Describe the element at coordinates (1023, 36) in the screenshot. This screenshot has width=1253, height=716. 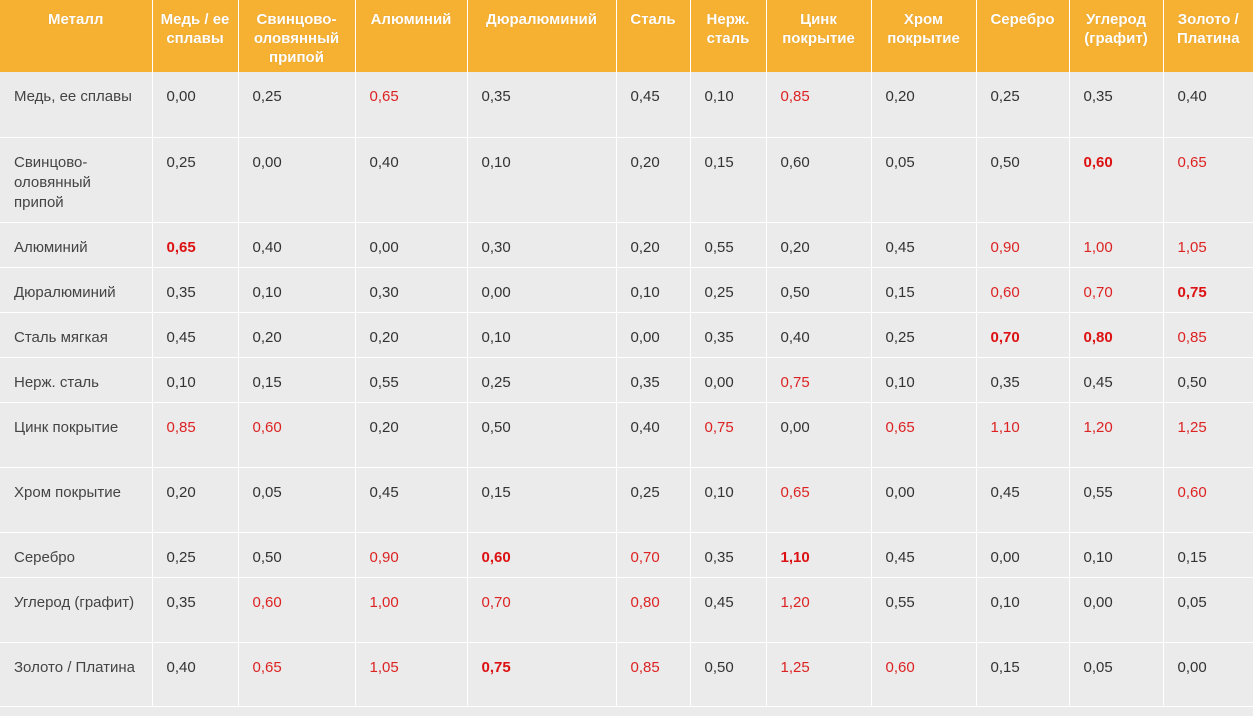
I see `header-cell: Серебро` at that location.